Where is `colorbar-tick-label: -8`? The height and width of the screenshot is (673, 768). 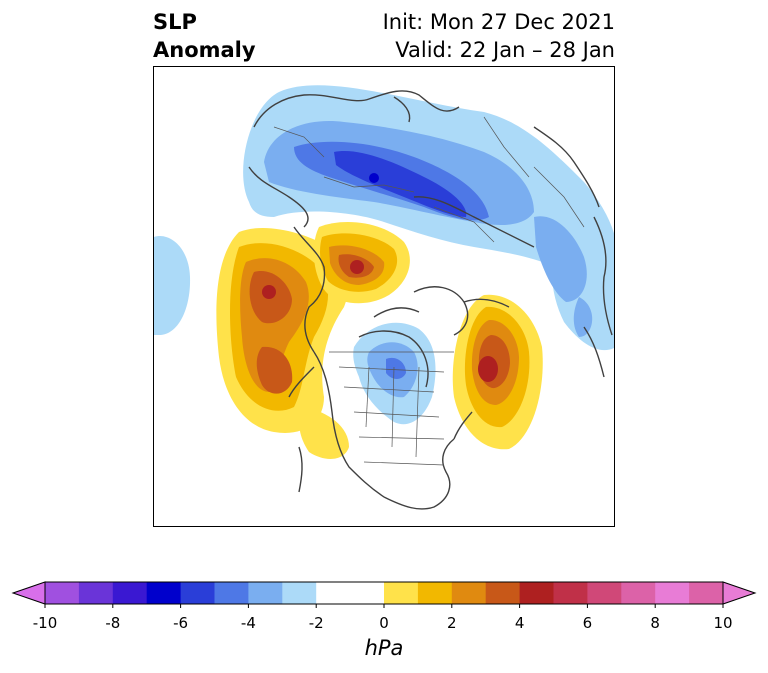 colorbar-tick-label: -8 is located at coordinates (113, 623).